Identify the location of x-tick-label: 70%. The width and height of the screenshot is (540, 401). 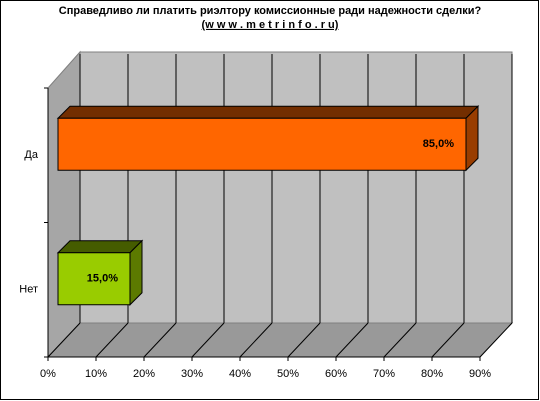
(384, 374).